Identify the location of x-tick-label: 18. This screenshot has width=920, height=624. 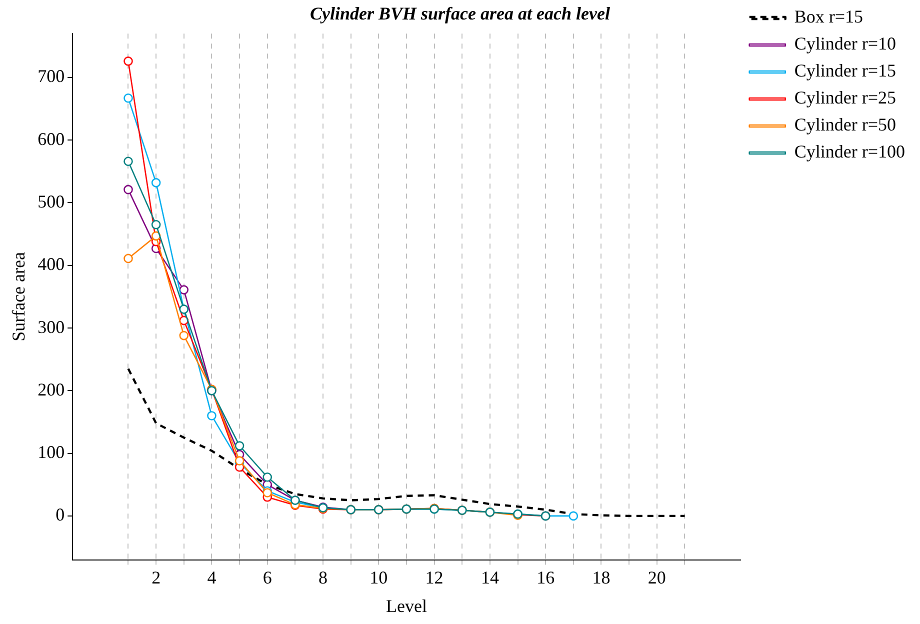
(601, 577).